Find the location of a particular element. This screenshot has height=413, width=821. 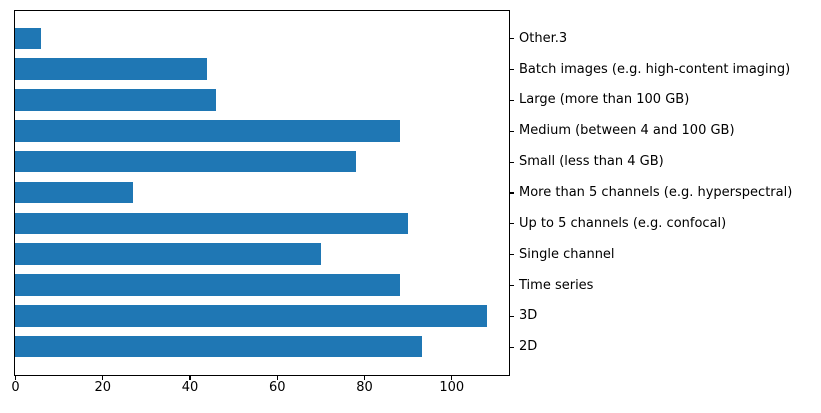

x-tick-label: 40 is located at coordinates (190, 387).